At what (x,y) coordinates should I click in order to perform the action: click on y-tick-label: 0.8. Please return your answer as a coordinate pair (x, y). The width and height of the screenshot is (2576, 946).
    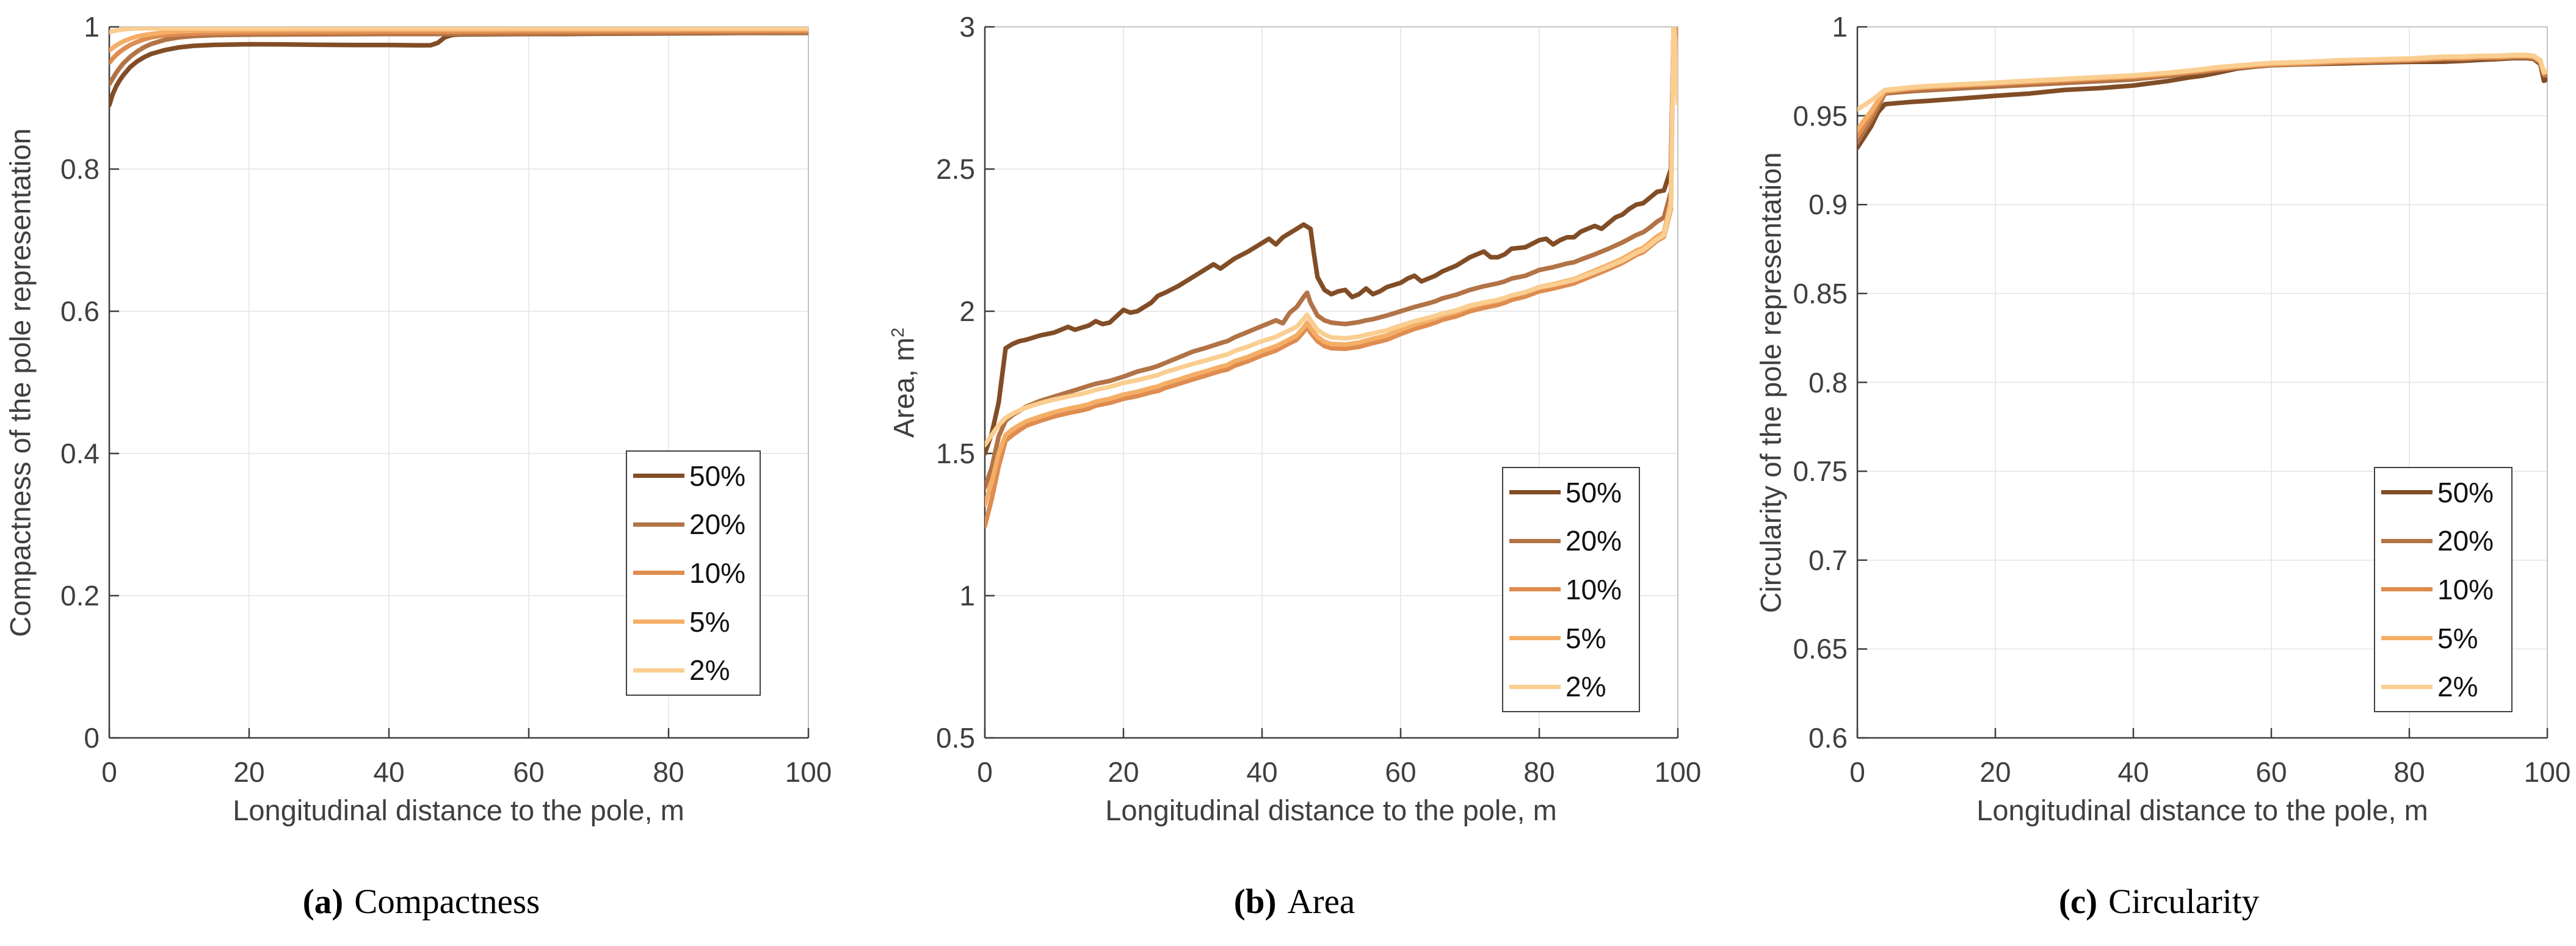
    Looking at the image, I should click on (1828, 382).